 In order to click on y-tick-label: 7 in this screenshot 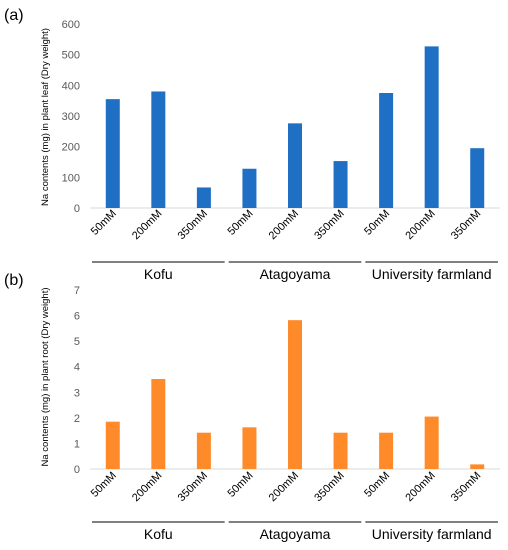, I will do `click(77, 291)`.